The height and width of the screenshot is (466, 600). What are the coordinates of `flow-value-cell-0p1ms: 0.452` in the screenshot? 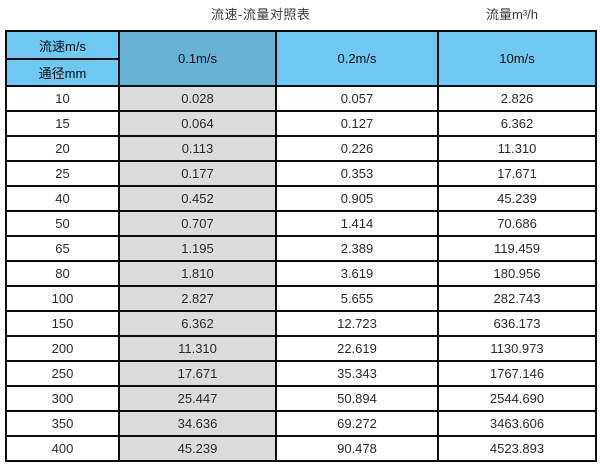 It's located at (197, 198).